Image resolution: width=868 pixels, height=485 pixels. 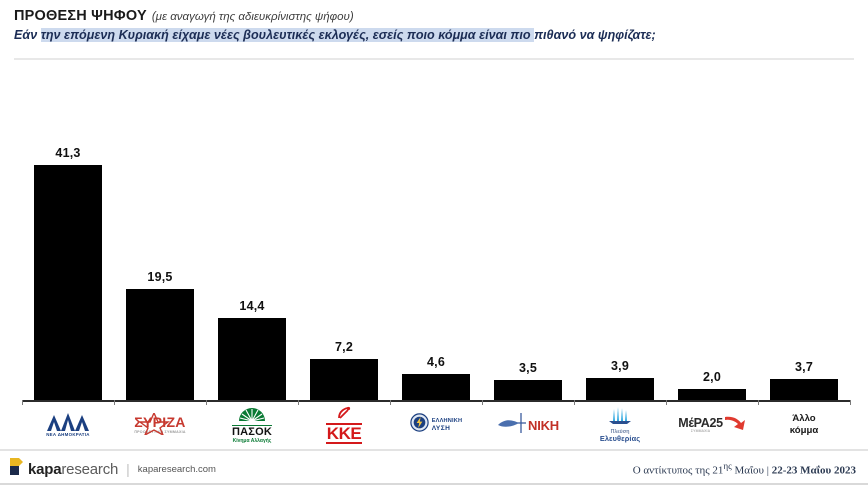 What do you see at coordinates (68, 434) in the screenshot?
I see `nd-logo-subtext: ΝΕΑ ΔΗΜΟΚΡΑΤΙΑ` at bounding box center [68, 434].